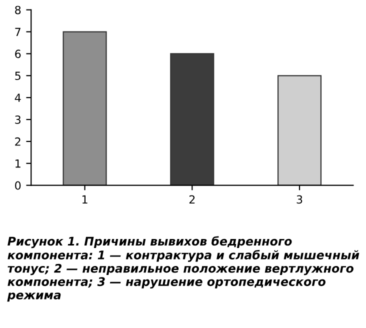 The width and height of the screenshot is (366, 328). I want to click on y-tick-label: 1, so click(18, 164).